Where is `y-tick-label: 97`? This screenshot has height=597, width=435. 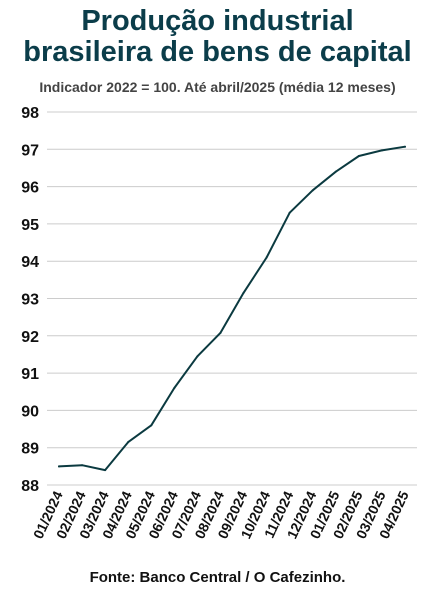
y-tick-label: 97 is located at coordinates (30, 150).